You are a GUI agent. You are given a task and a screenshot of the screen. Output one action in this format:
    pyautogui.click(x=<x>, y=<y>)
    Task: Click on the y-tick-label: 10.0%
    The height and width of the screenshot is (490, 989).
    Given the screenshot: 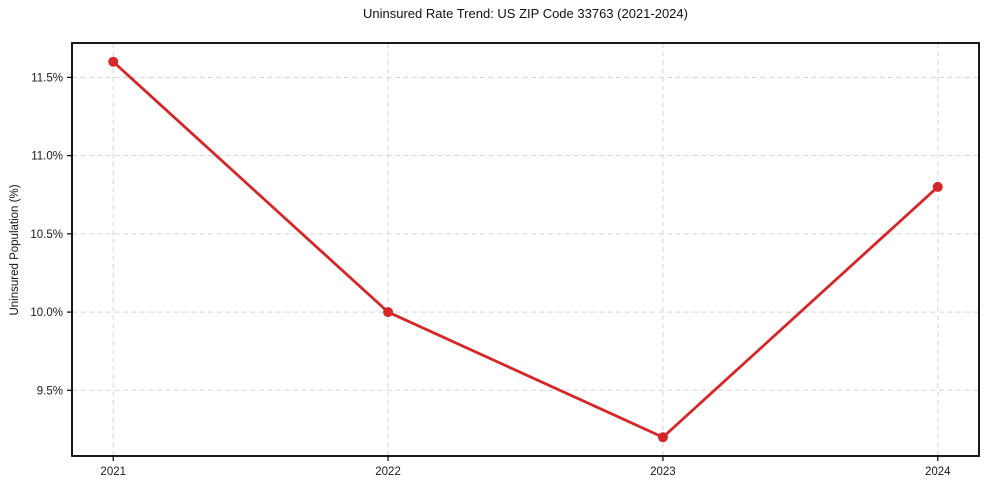 What is the action you would take?
    pyautogui.click(x=46, y=313)
    